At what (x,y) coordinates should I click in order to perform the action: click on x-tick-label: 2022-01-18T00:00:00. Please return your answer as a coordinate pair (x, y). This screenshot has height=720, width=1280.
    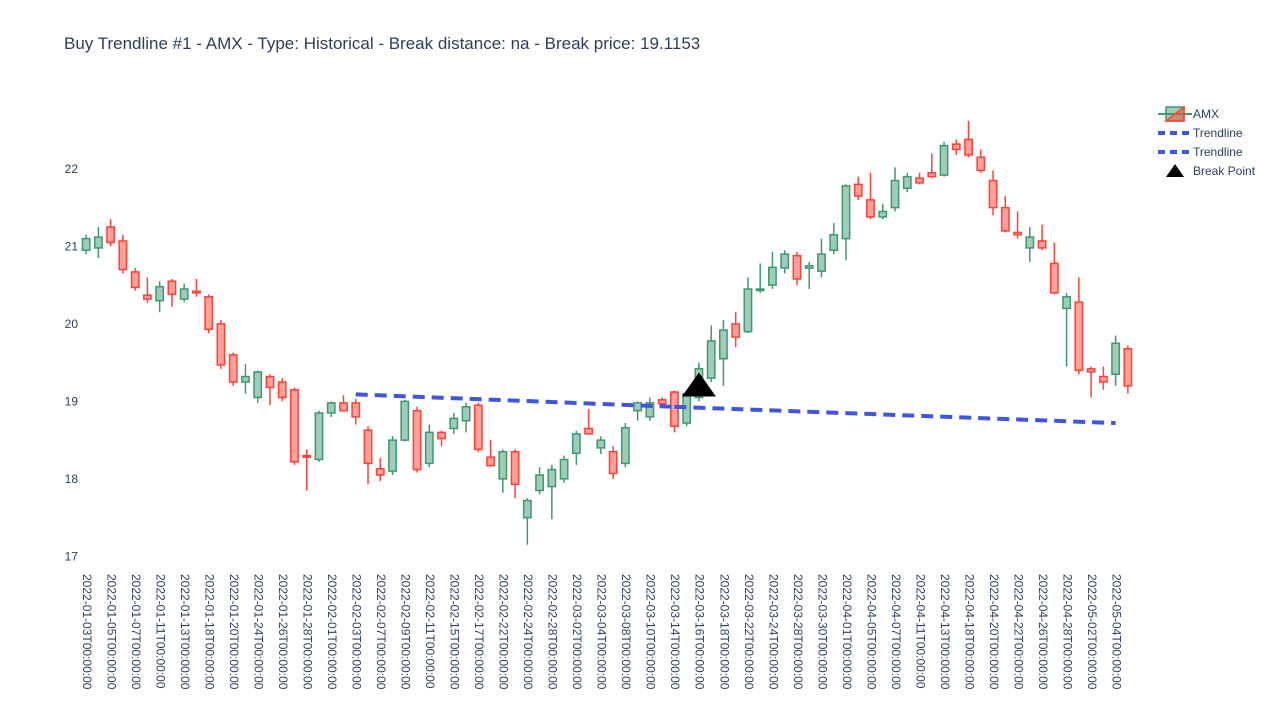
    Looking at the image, I should click on (210, 632).